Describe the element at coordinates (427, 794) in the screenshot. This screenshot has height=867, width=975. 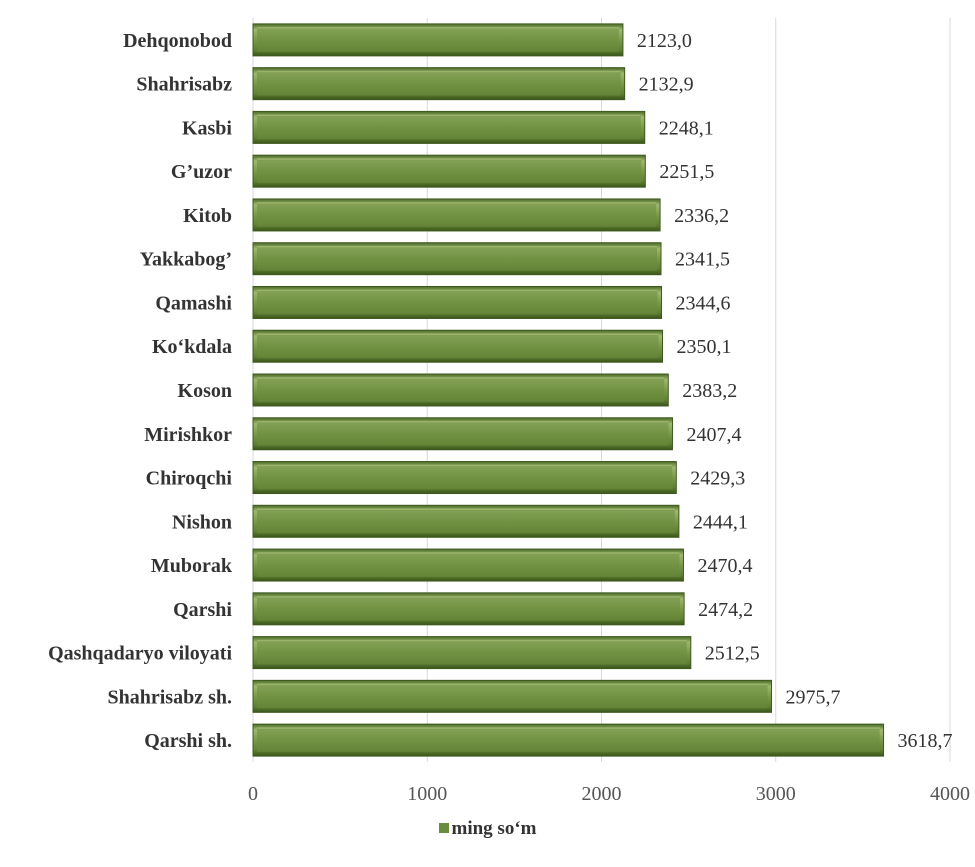
I see `x-tick-label: 1000` at that location.